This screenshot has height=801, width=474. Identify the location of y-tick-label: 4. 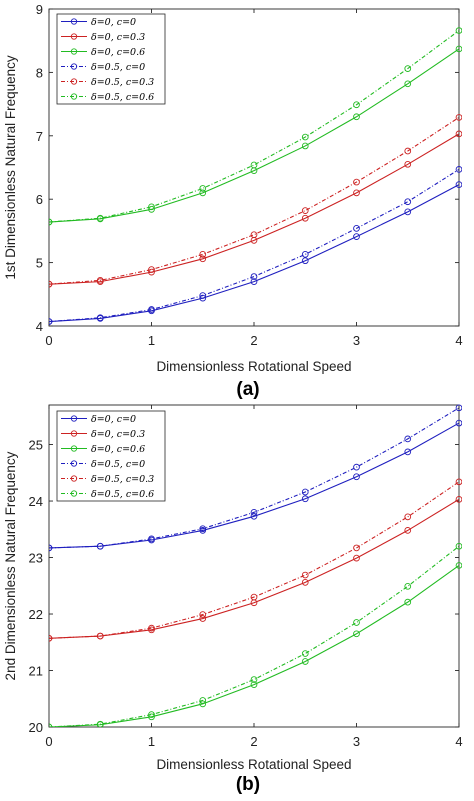
(39, 326).